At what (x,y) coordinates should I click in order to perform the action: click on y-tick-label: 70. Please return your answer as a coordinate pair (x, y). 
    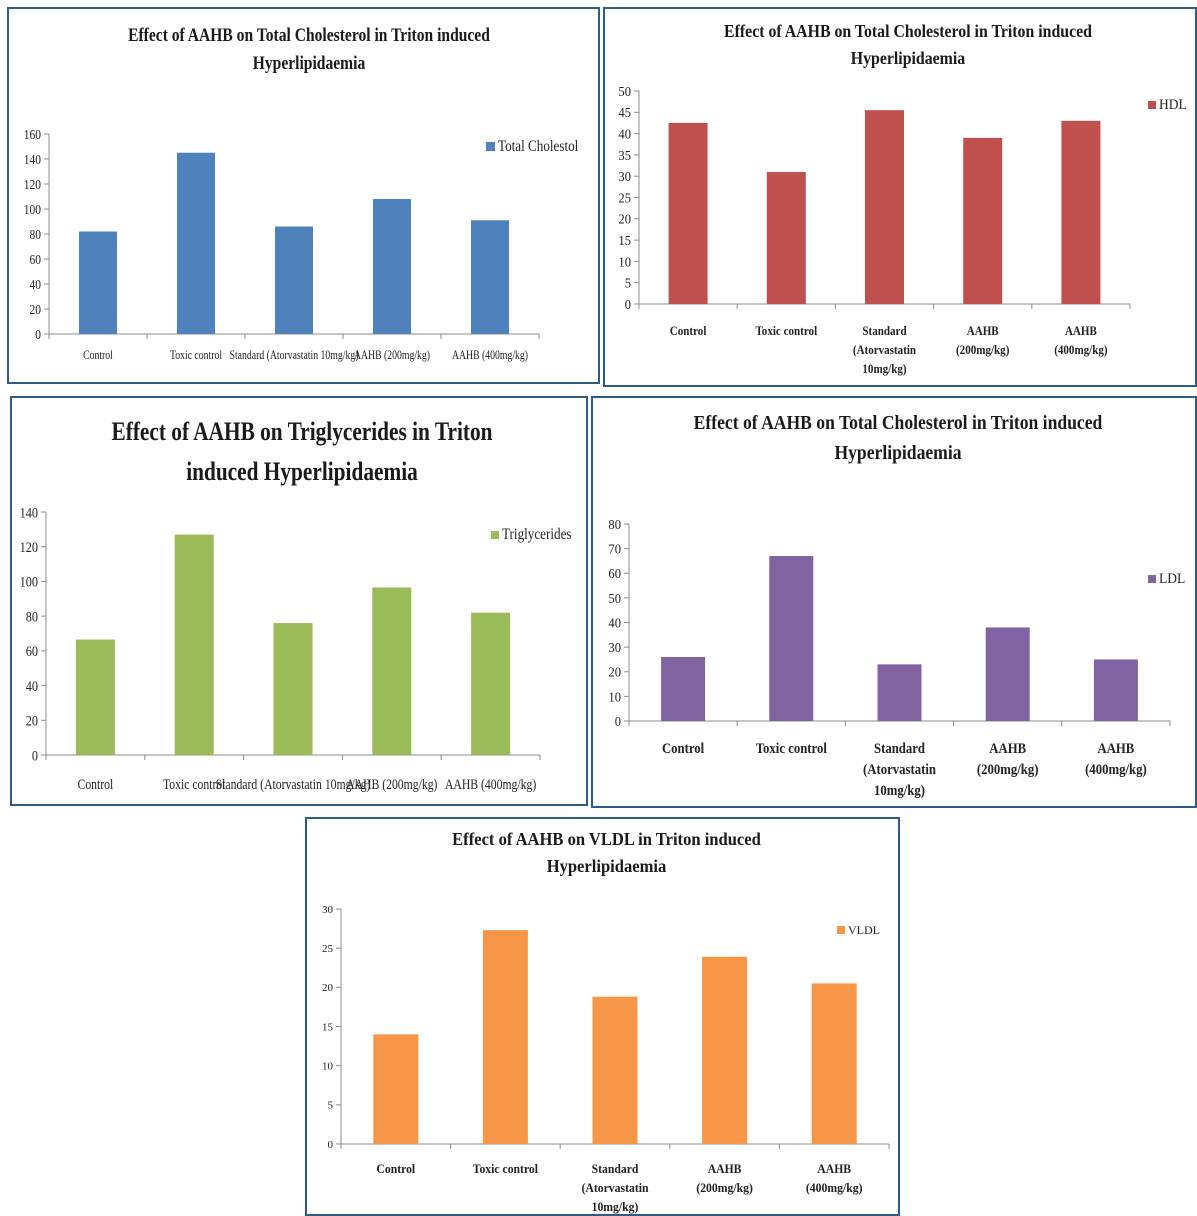
    Looking at the image, I should click on (614, 550).